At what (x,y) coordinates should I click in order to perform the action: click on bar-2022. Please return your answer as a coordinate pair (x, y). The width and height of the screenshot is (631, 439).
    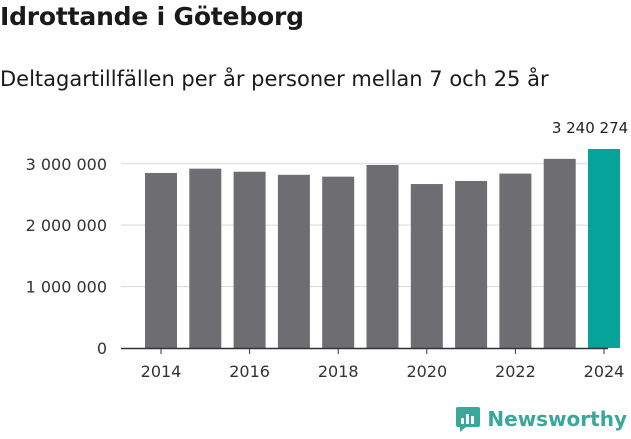
    Looking at the image, I should click on (515, 260).